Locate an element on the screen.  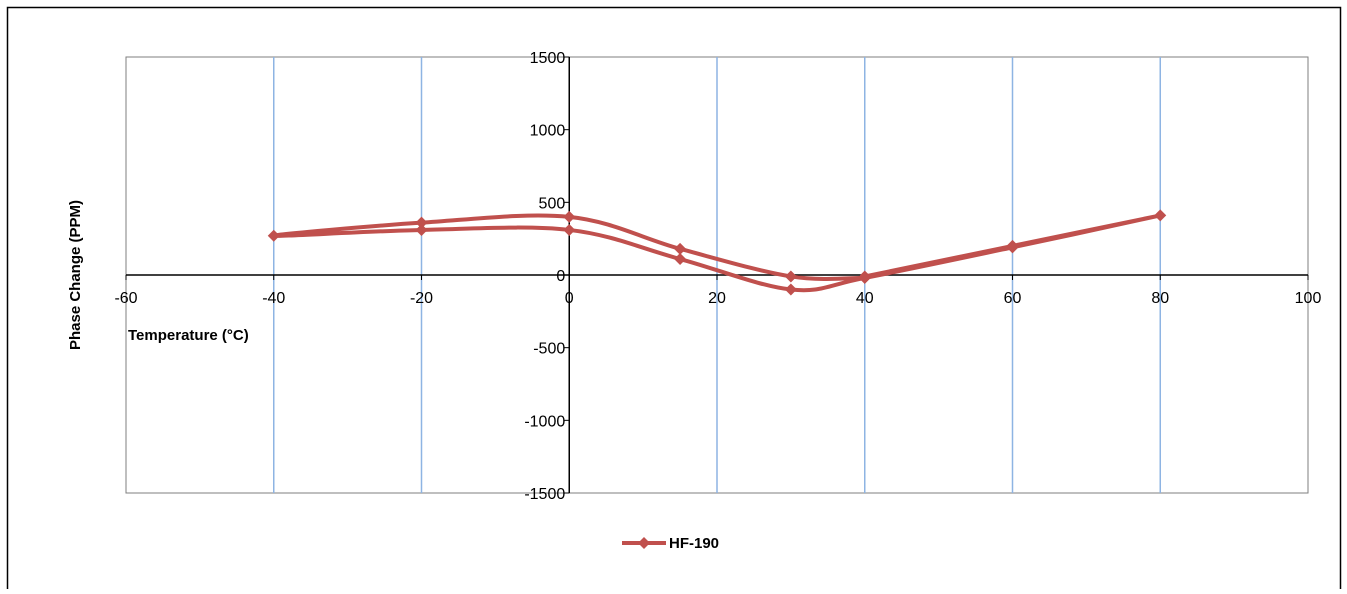
x-tick-label: -60 is located at coordinates (125, 298).